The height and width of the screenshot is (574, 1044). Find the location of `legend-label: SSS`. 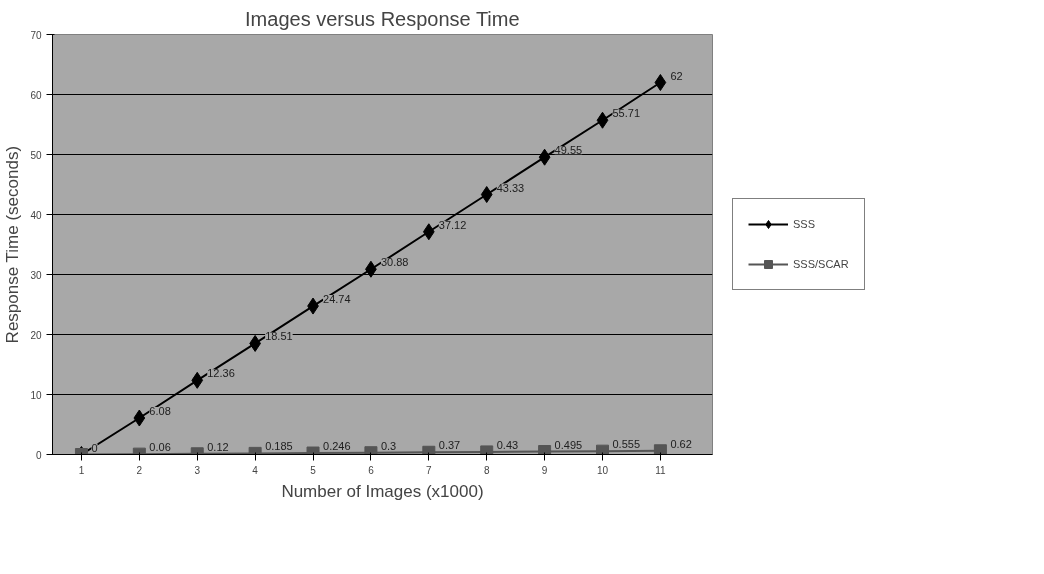

legend-label: SSS is located at coordinates (804, 224).